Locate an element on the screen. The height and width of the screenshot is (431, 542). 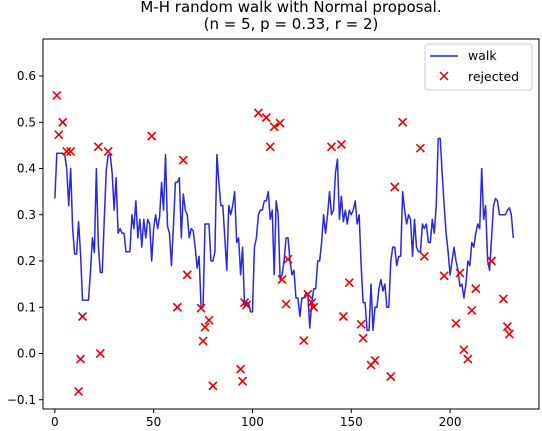
chart-subtitle: (n = 5, p = 0.33, r = 2) is located at coordinates (291, 24).